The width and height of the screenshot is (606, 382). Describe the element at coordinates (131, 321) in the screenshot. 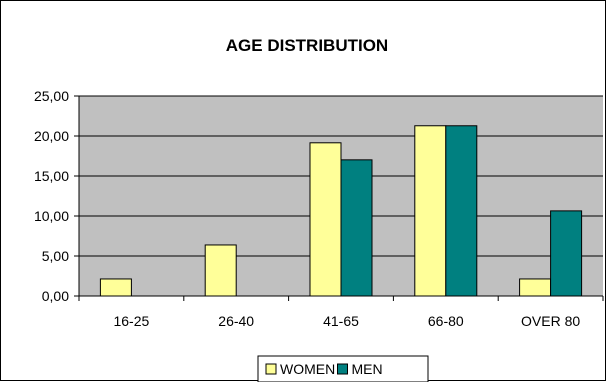

I see `x-tick-label: 16-25` at that location.